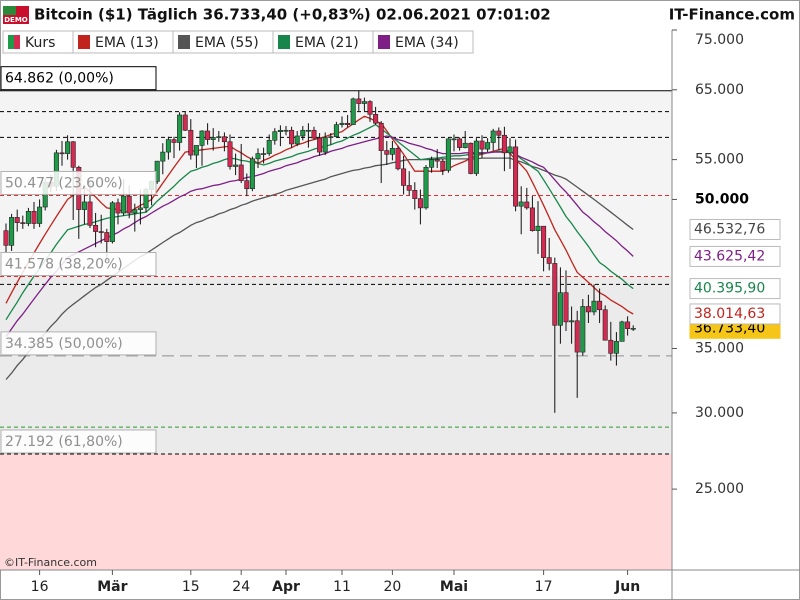 The width and height of the screenshot is (800, 600). I want to click on legend-label: EMA (13), so click(127, 43).